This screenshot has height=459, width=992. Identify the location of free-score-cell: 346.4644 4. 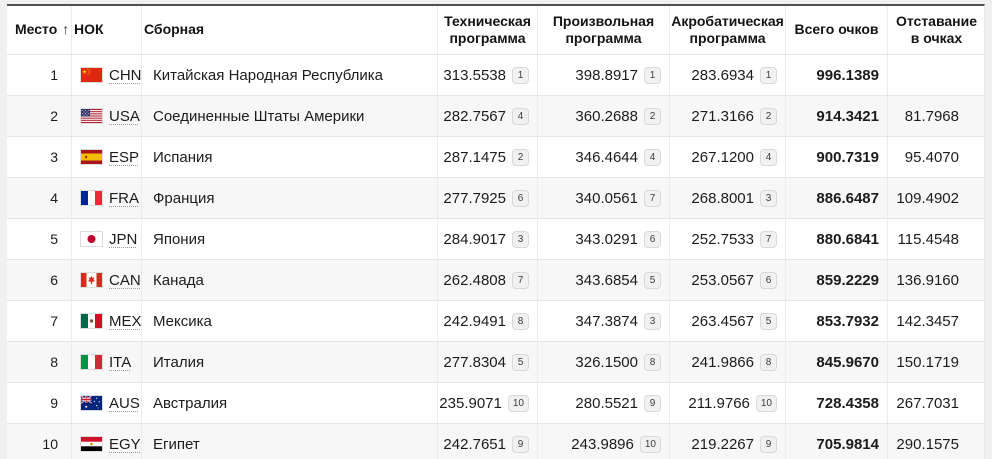
(603, 157).